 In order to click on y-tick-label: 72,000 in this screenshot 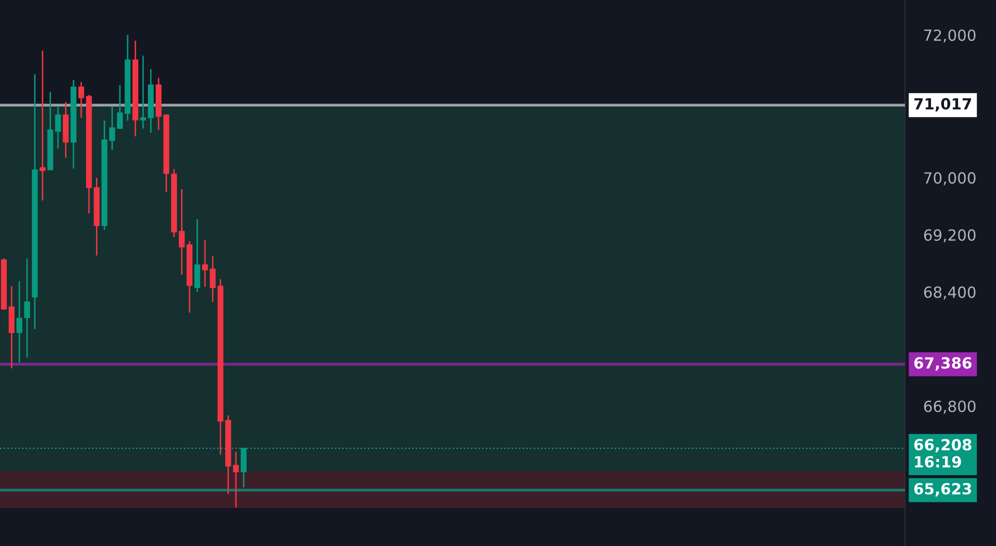, I will do `click(950, 36)`.